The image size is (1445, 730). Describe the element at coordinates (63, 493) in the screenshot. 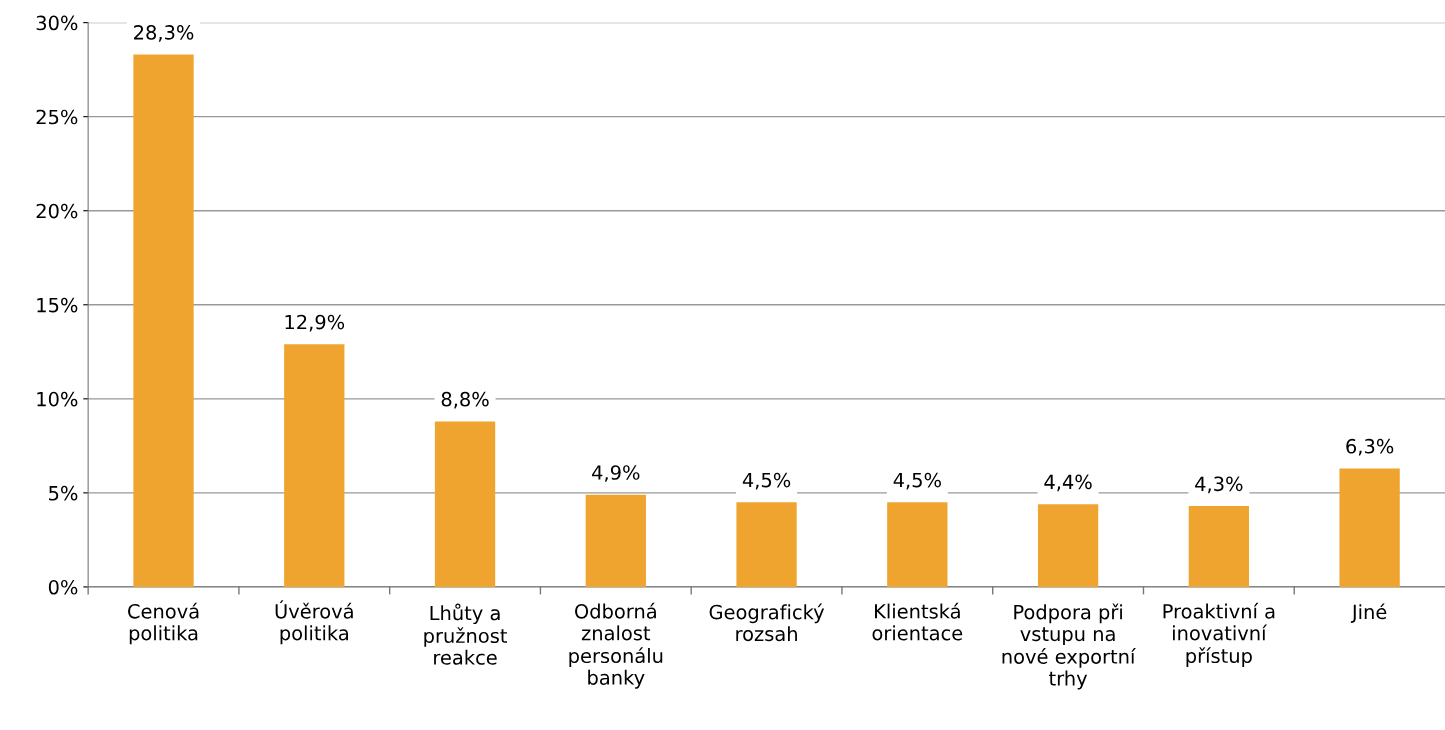

I see `y-tick-label: 5%` at that location.